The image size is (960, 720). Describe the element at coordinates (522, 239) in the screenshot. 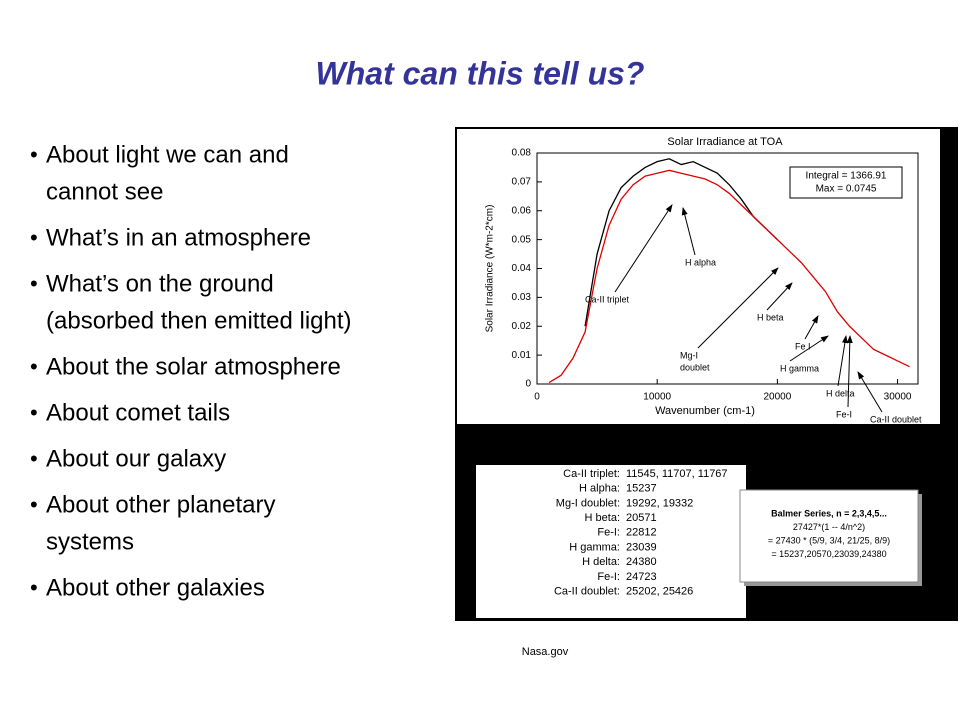

I see `y-tick-label: 0.05` at that location.